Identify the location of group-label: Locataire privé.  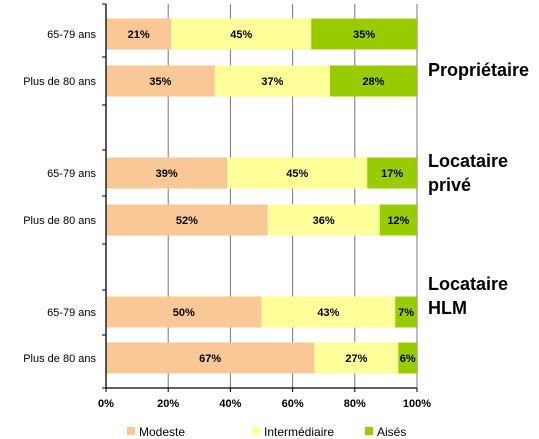
(468, 173).